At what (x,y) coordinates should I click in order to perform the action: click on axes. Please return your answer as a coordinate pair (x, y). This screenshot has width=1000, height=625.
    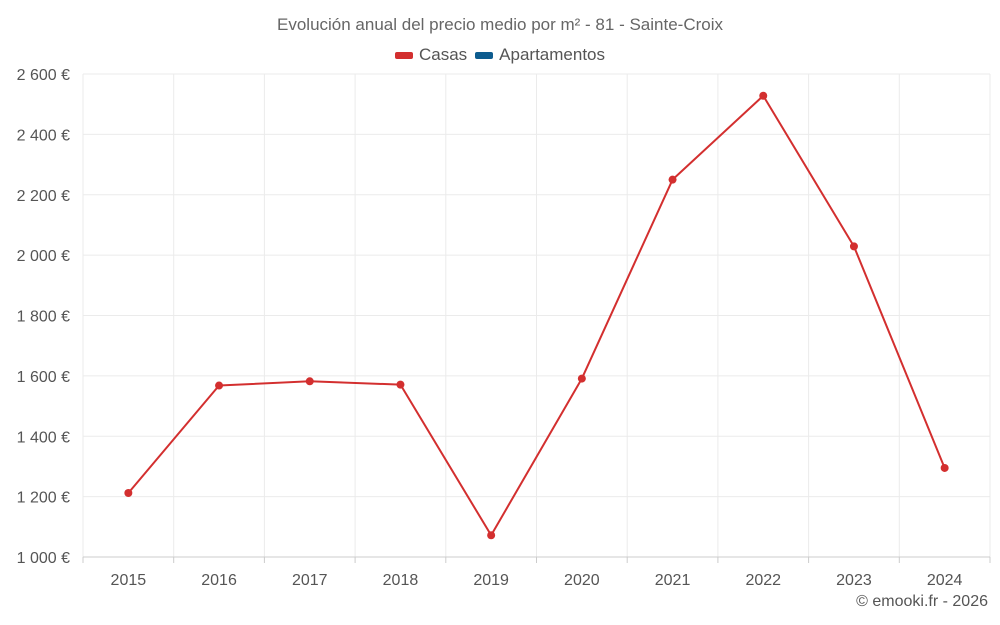
    Looking at the image, I should click on (536, 559).